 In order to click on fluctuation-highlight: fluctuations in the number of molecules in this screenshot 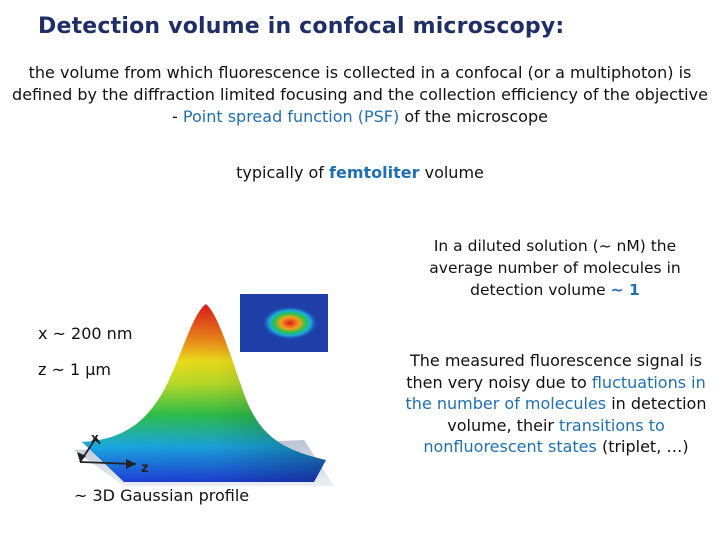, I will do `click(555, 393)`.